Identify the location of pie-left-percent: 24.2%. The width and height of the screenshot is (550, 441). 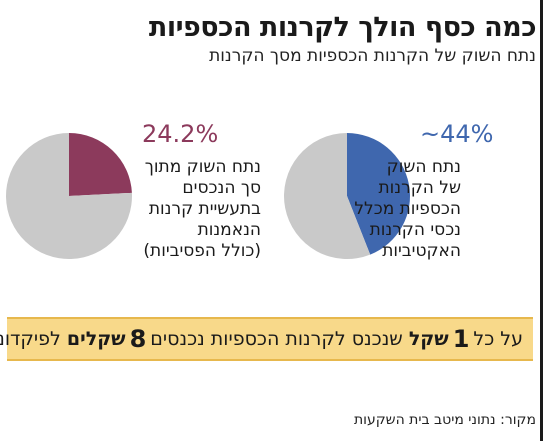
(180, 134).